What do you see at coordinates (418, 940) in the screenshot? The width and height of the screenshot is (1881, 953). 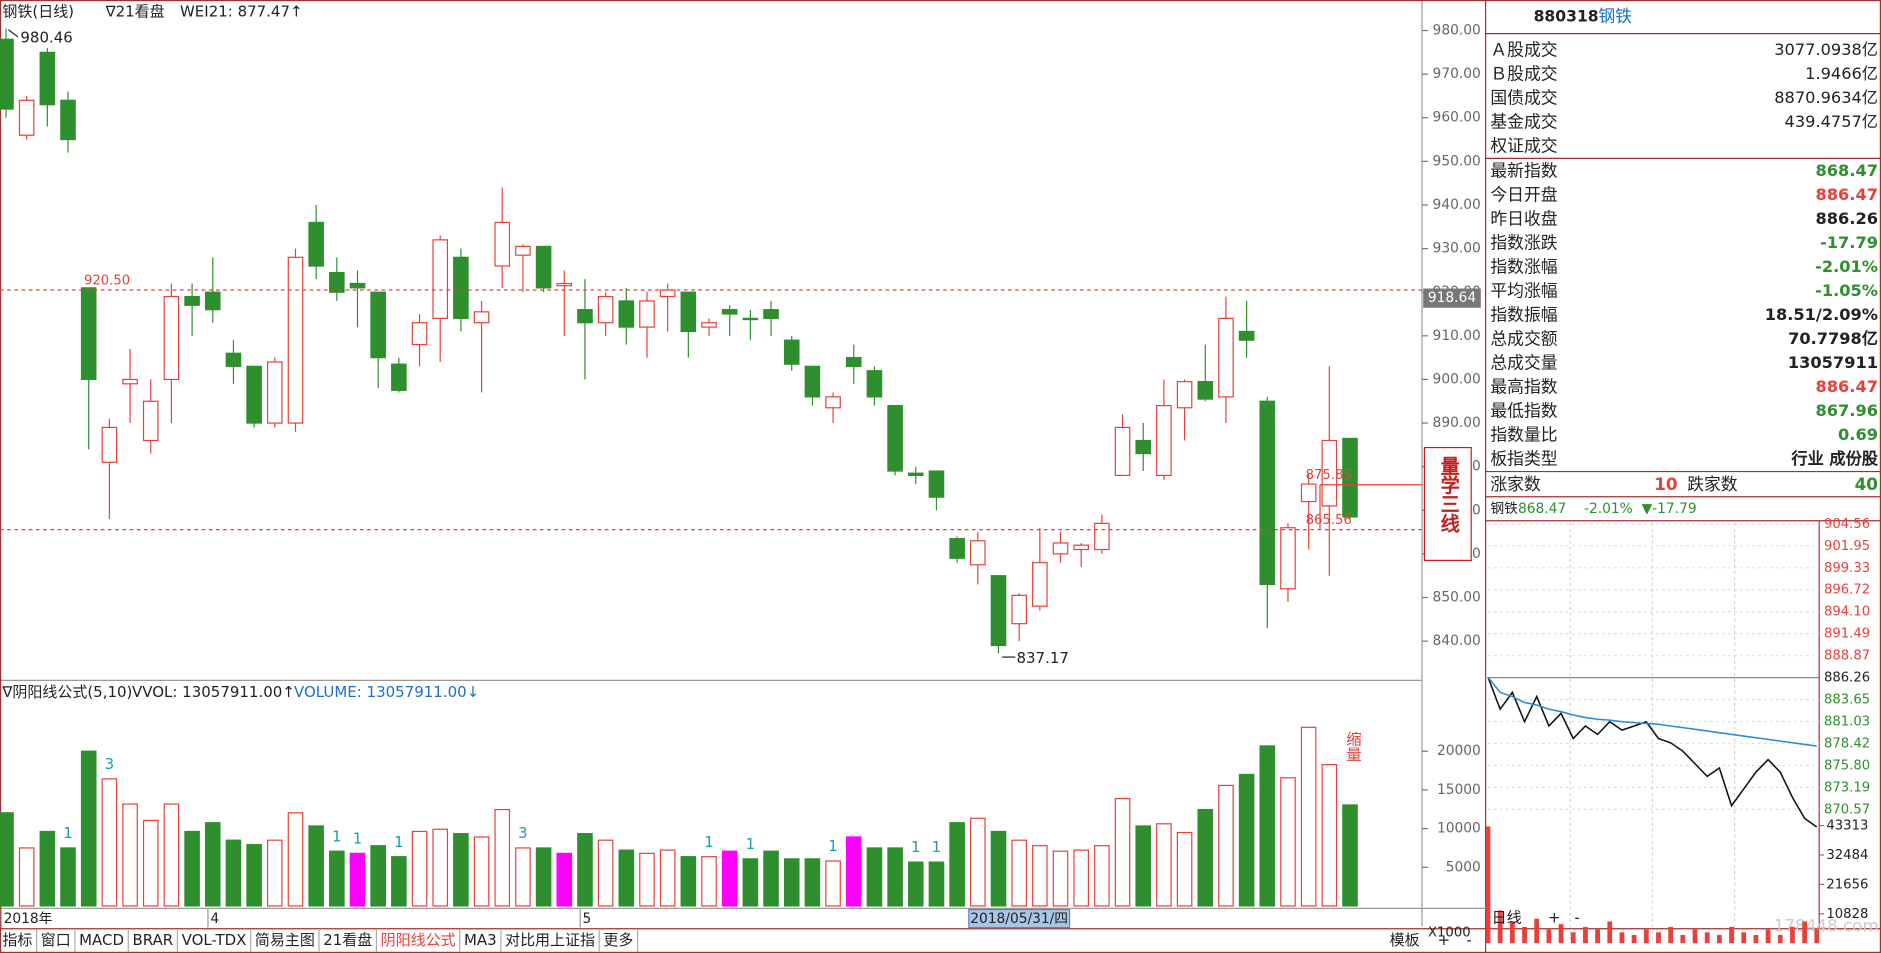 I see `tab: 阴阳线公式` at bounding box center [418, 940].